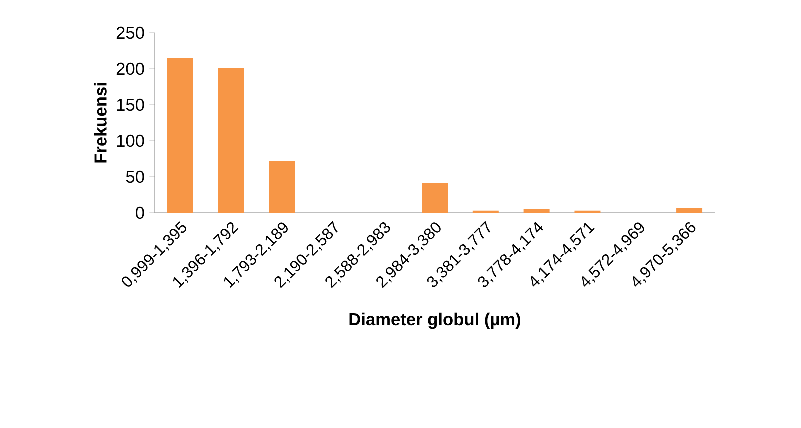 This screenshot has height=428, width=801. I want to click on y-tick-label: 200, so click(130, 69).